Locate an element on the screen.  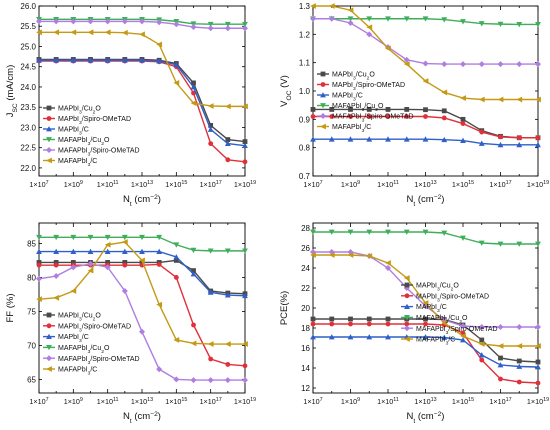
y-axis-title: FF (%) is located at coordinates (10, 307).